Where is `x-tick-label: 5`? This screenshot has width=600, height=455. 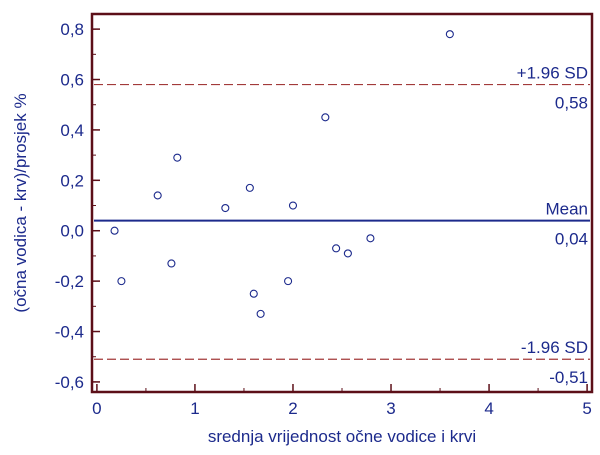
x-tick-label: 5 is located at coordinates (586, 408).